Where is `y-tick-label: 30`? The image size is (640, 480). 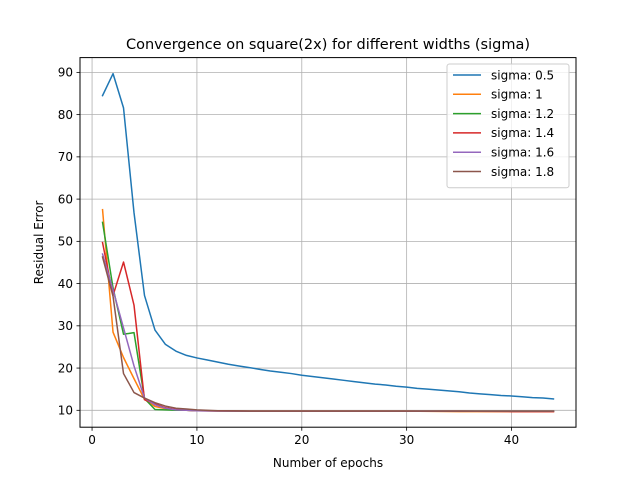
y-tick-label: 30 is located at coordinates (65, 326).